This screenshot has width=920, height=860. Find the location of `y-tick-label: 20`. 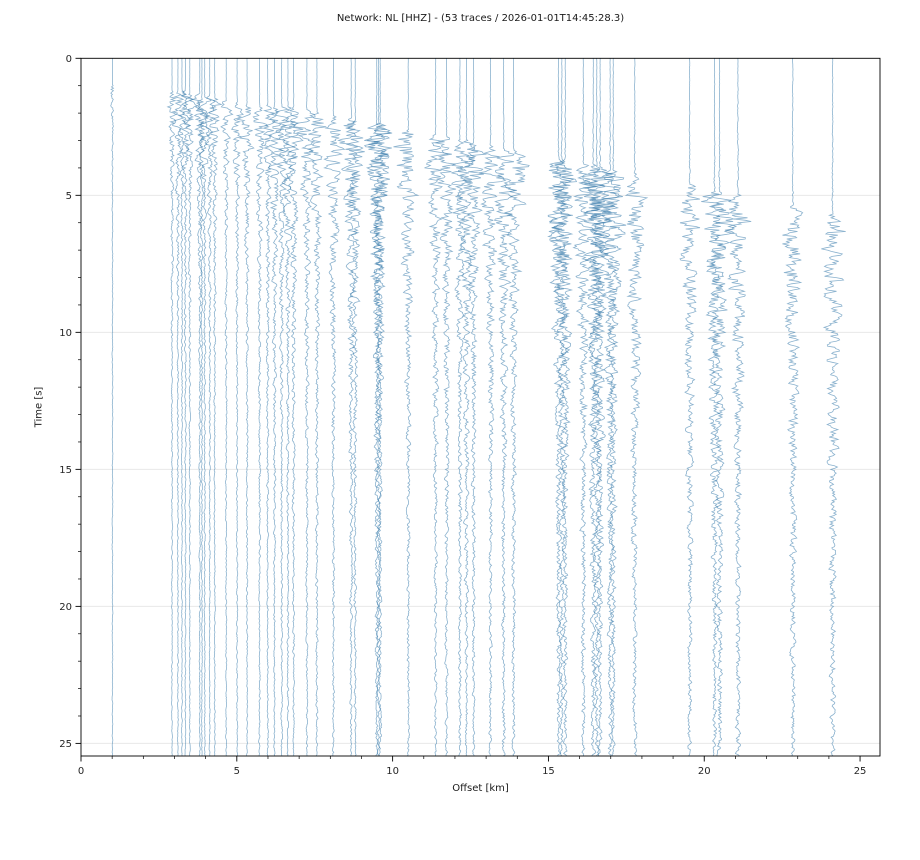

y-tick-label: 20 is located at coordinates (65, 607).